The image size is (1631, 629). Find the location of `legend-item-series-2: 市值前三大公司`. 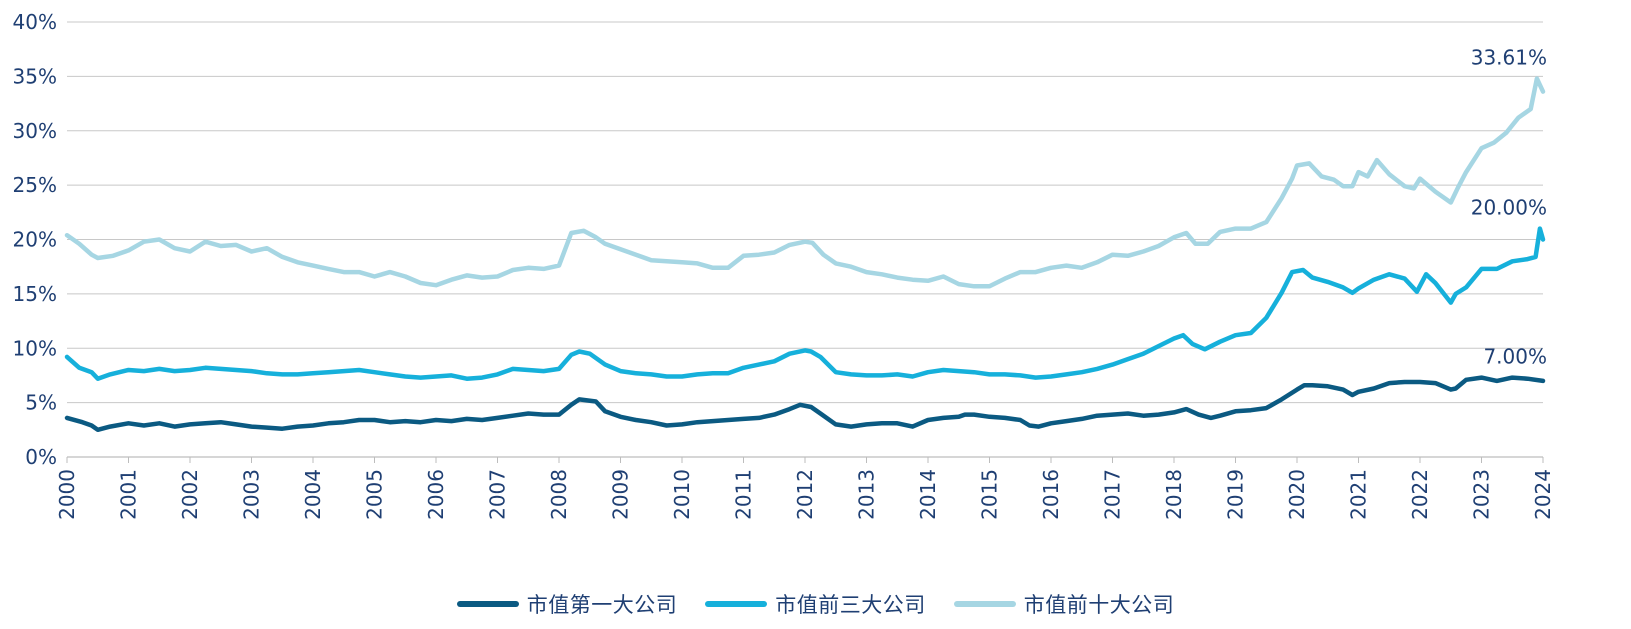

legend-item-series-2: 市值前三大公司 is located at coordinates (815, 604).